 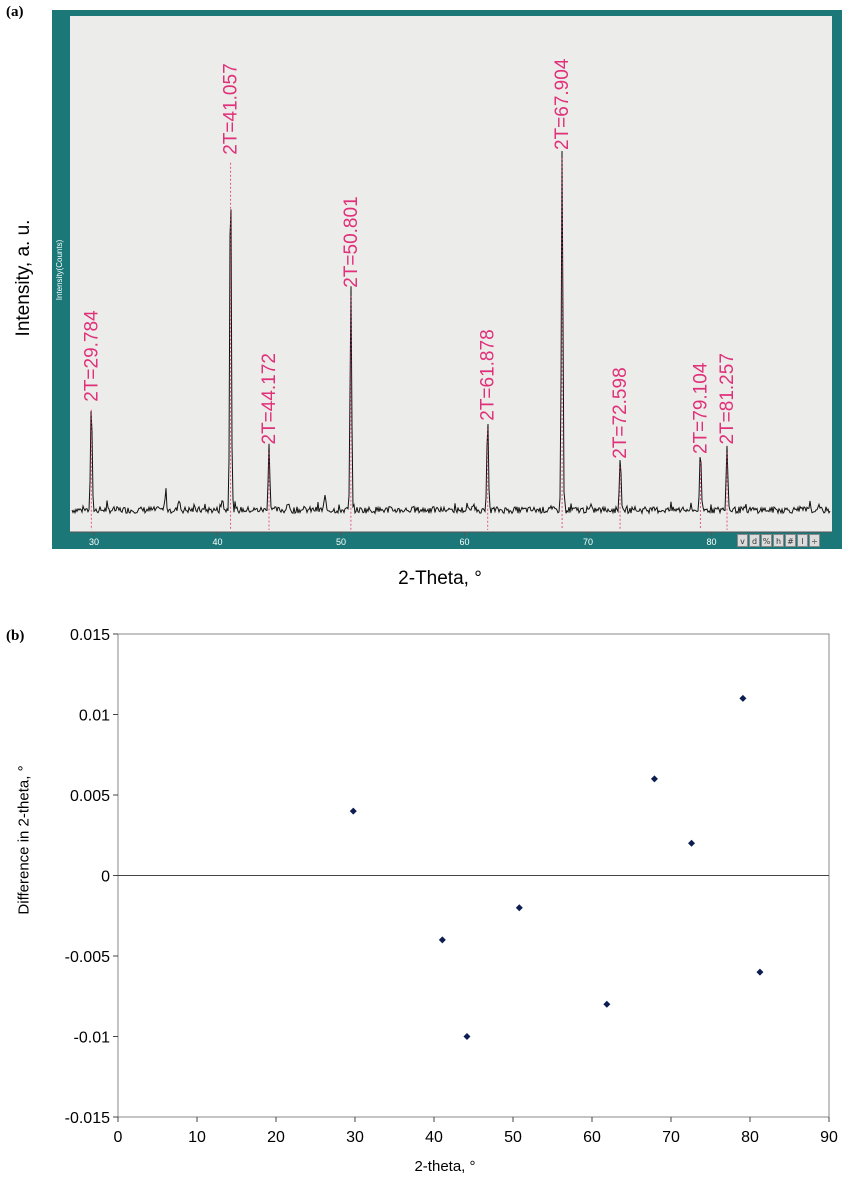 I want to click on peak-label: 2T=67.904, so click(x=562, y=104).